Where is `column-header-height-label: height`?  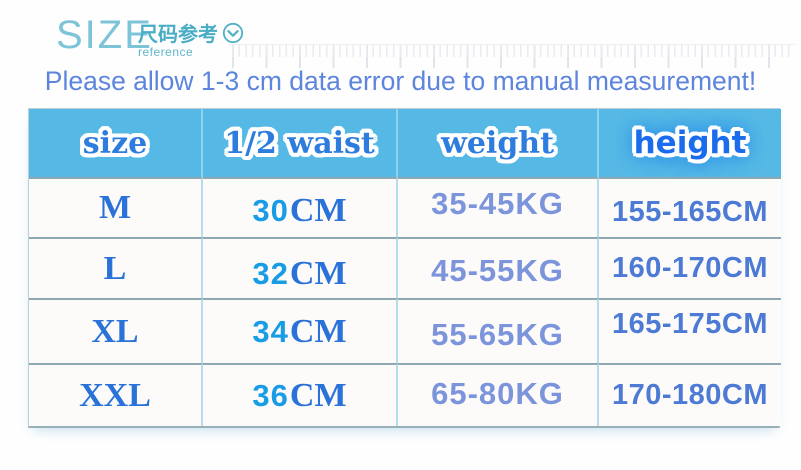
column-header-height-label: height is located at coordinates (690, 143).